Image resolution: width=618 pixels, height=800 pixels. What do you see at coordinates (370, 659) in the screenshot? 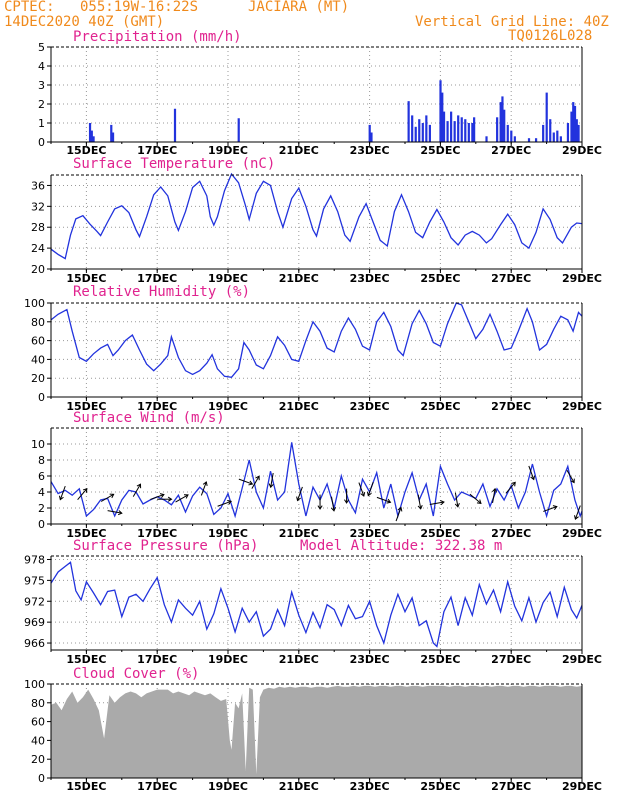
I see `pressure-xtick-label: 23DEC` at bounding box center [370, 659].